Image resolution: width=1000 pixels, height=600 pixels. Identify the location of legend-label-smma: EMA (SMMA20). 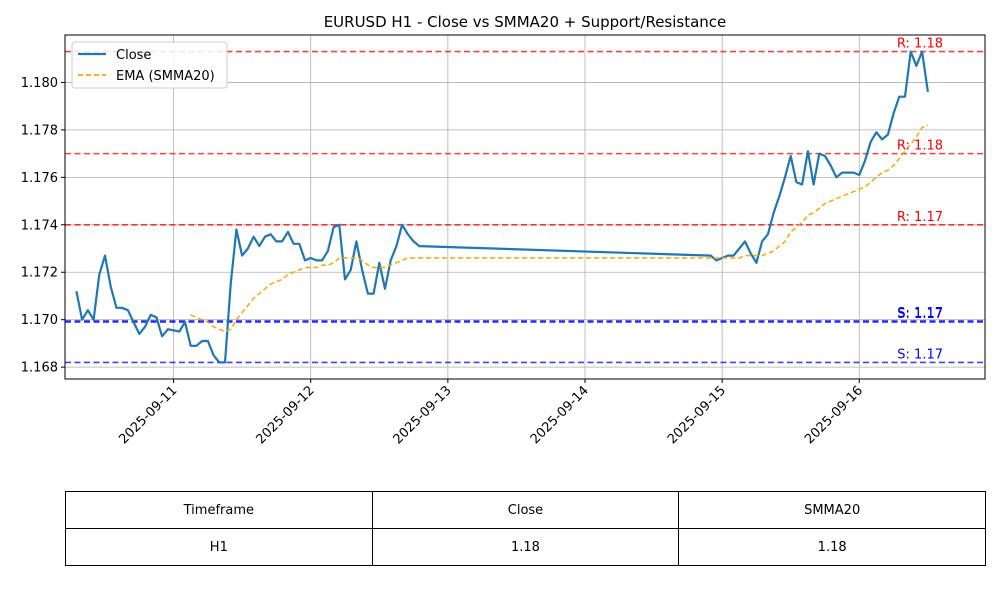
(165, 76).